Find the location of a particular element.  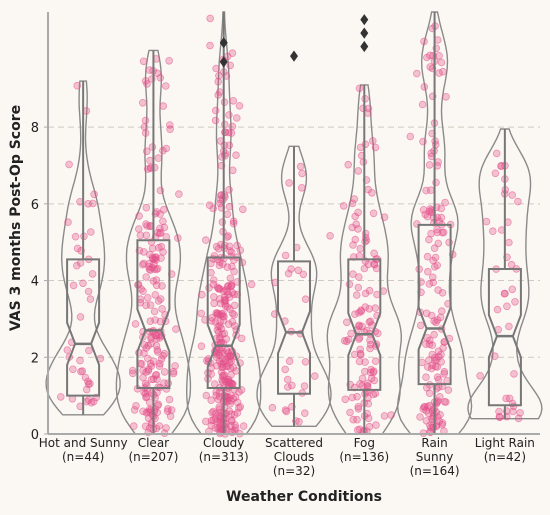

category-label: Light Rain is located at coordinates (505, 443).